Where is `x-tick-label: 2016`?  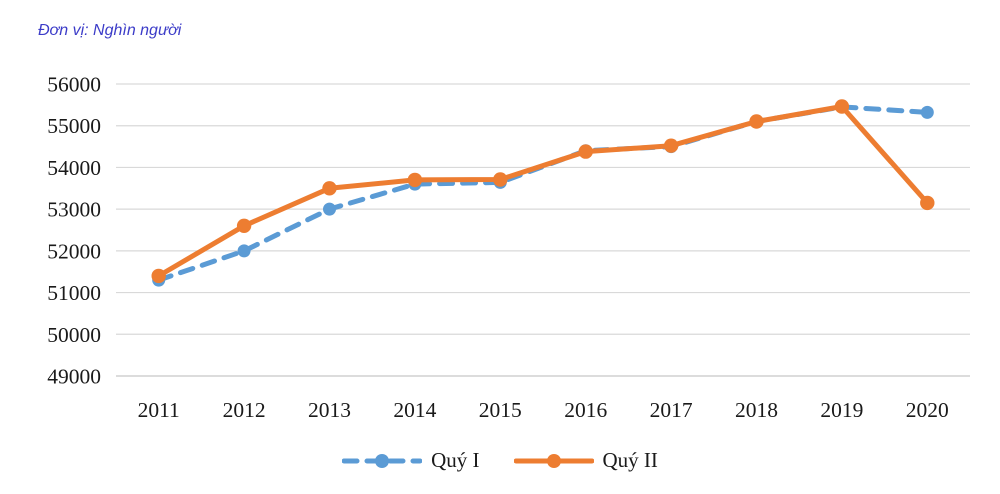
x-tick-label: 2016 is located at coordinates (585, 410).